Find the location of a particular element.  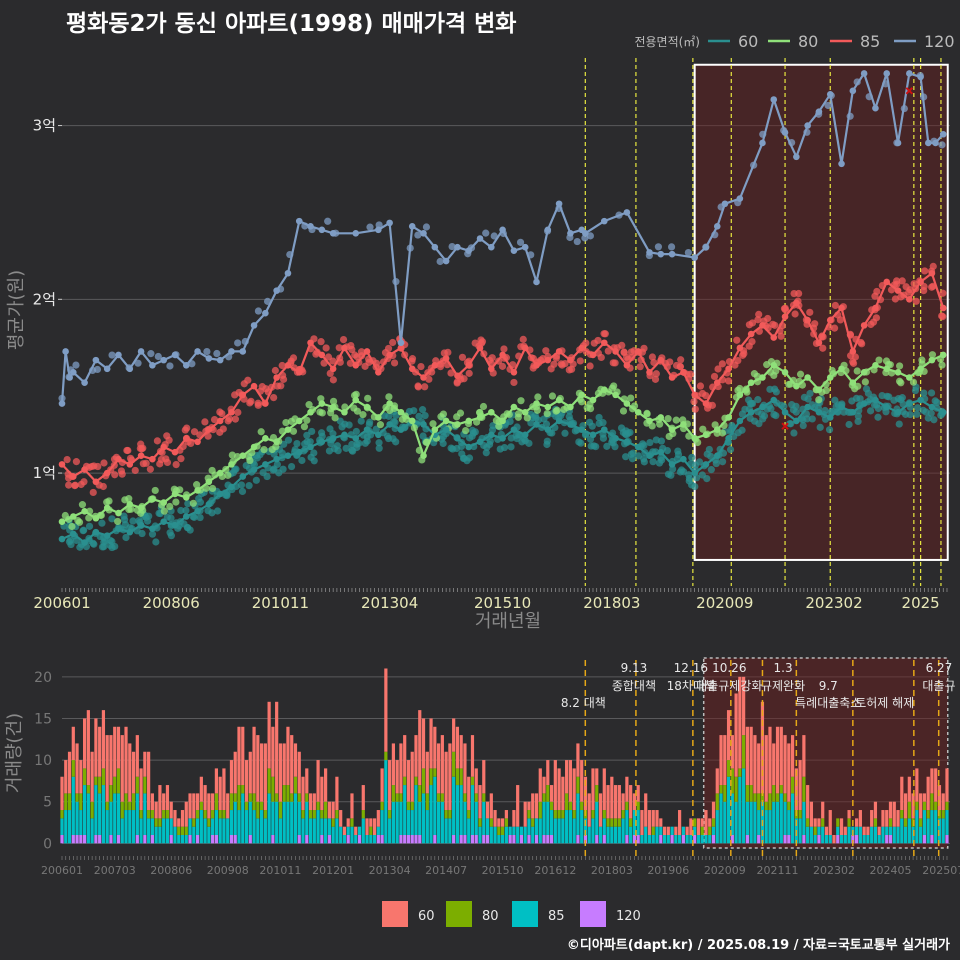

price-y-tick-label: 1억 is located at coordinates (44, 473).